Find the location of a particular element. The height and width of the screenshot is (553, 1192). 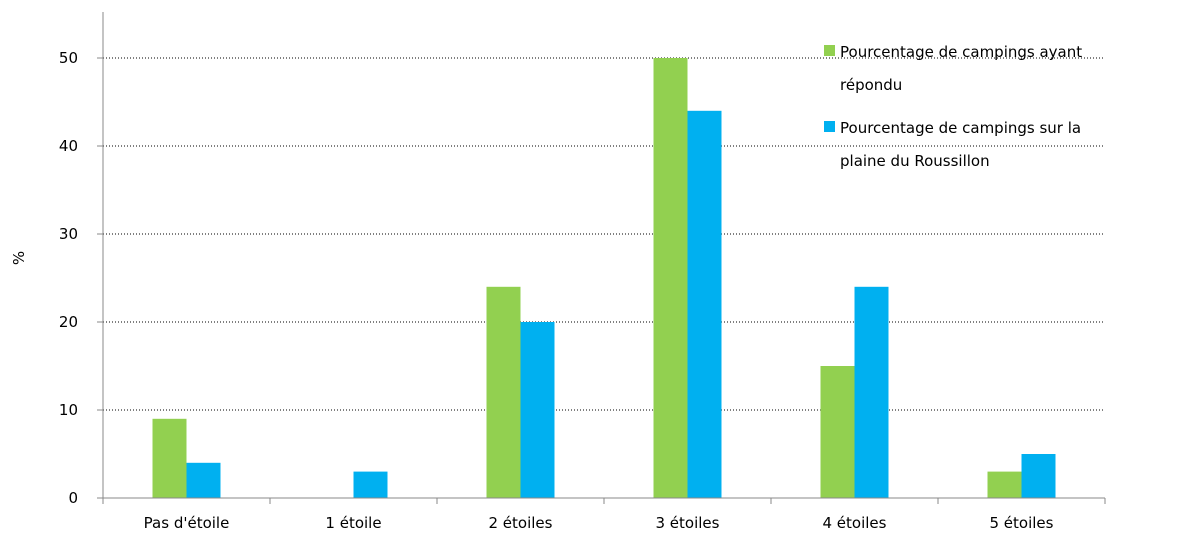

legend-label: plaine du Roussillon is located at coordinates (915, 161).